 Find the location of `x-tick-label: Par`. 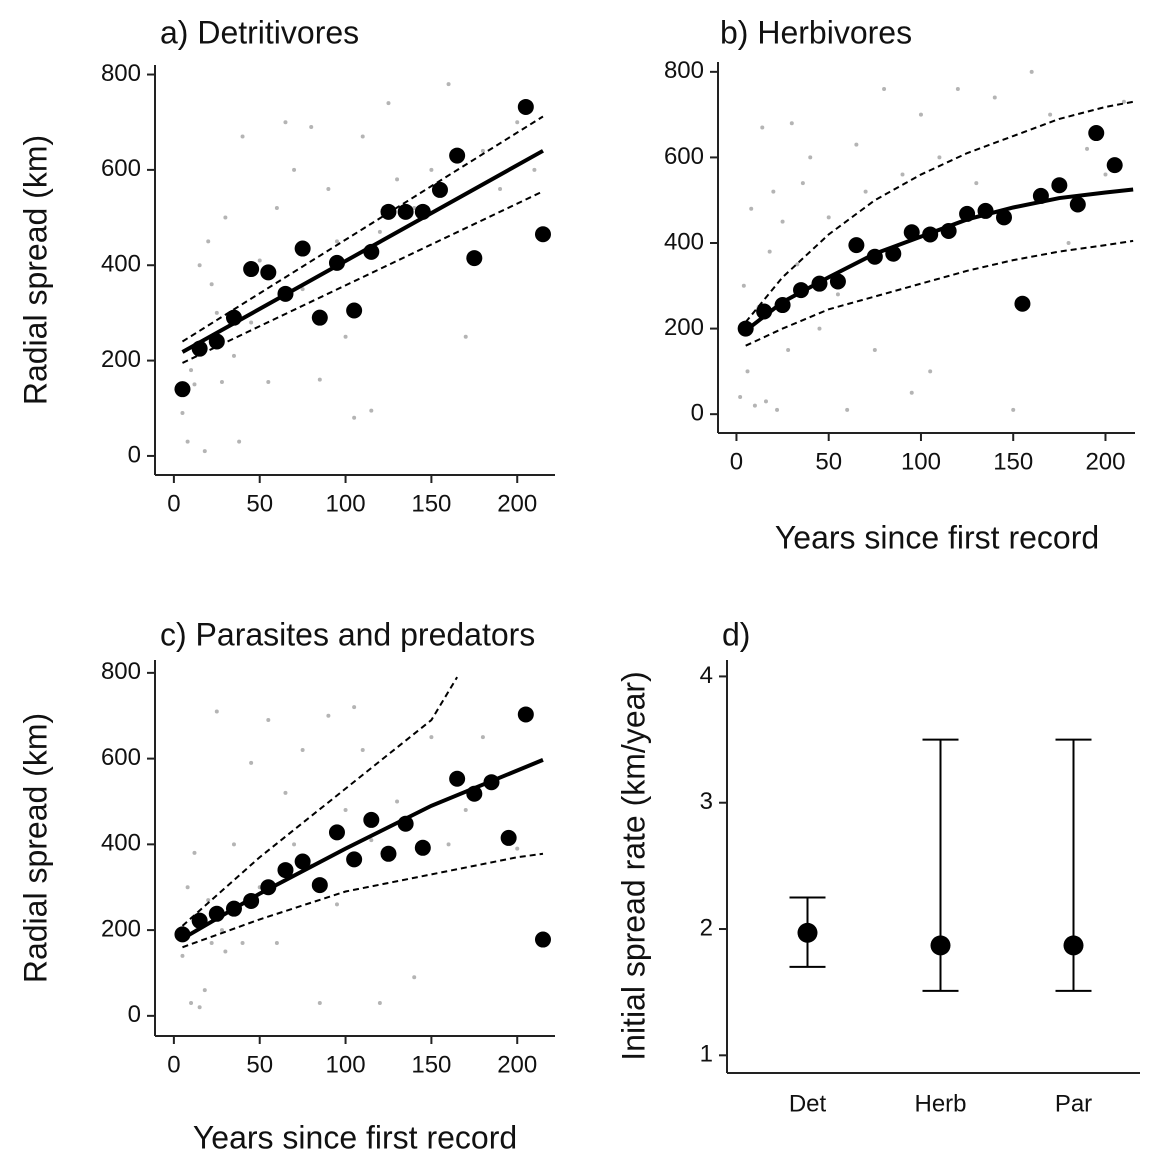

x-tick-label: Par is located at coordinates (1073, 1103).